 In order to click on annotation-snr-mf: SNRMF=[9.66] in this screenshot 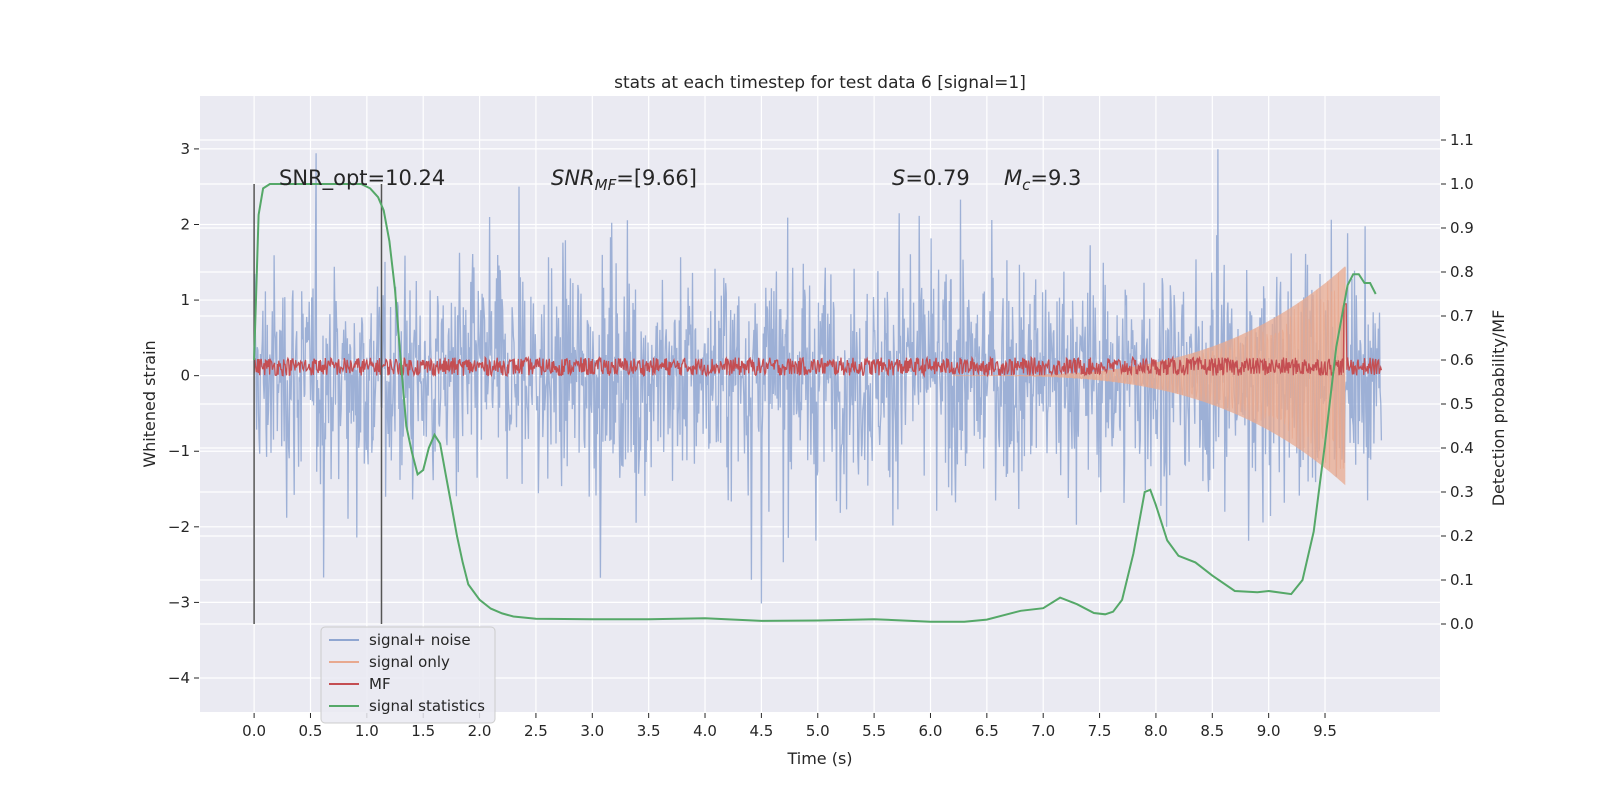, I will do `click(624, 180)`.